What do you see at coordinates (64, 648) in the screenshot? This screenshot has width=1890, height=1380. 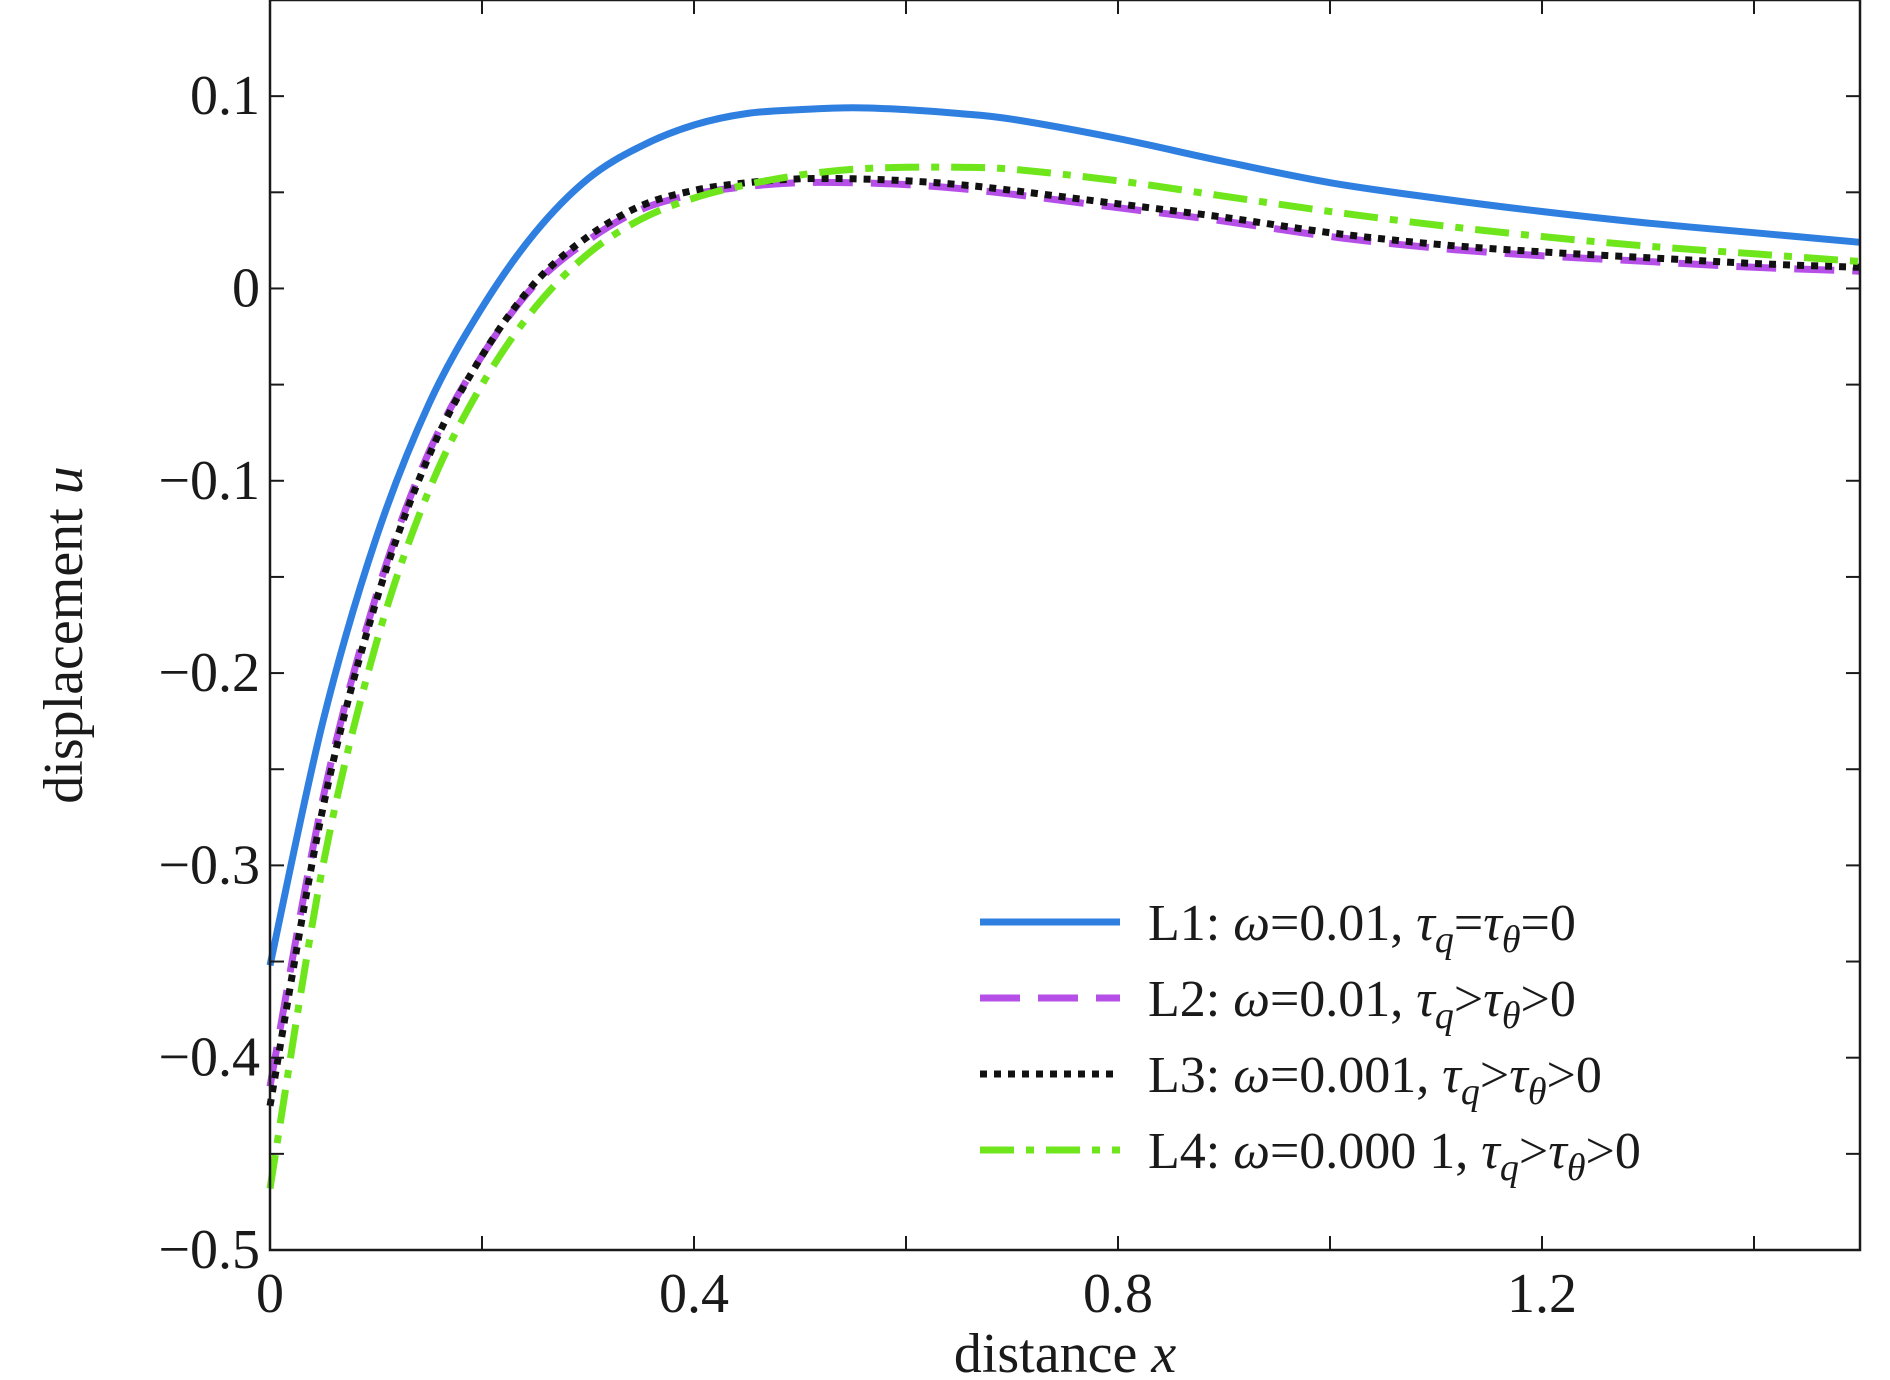 I see `y-axis-title-text: displacement` at bounding box center [64, 648].